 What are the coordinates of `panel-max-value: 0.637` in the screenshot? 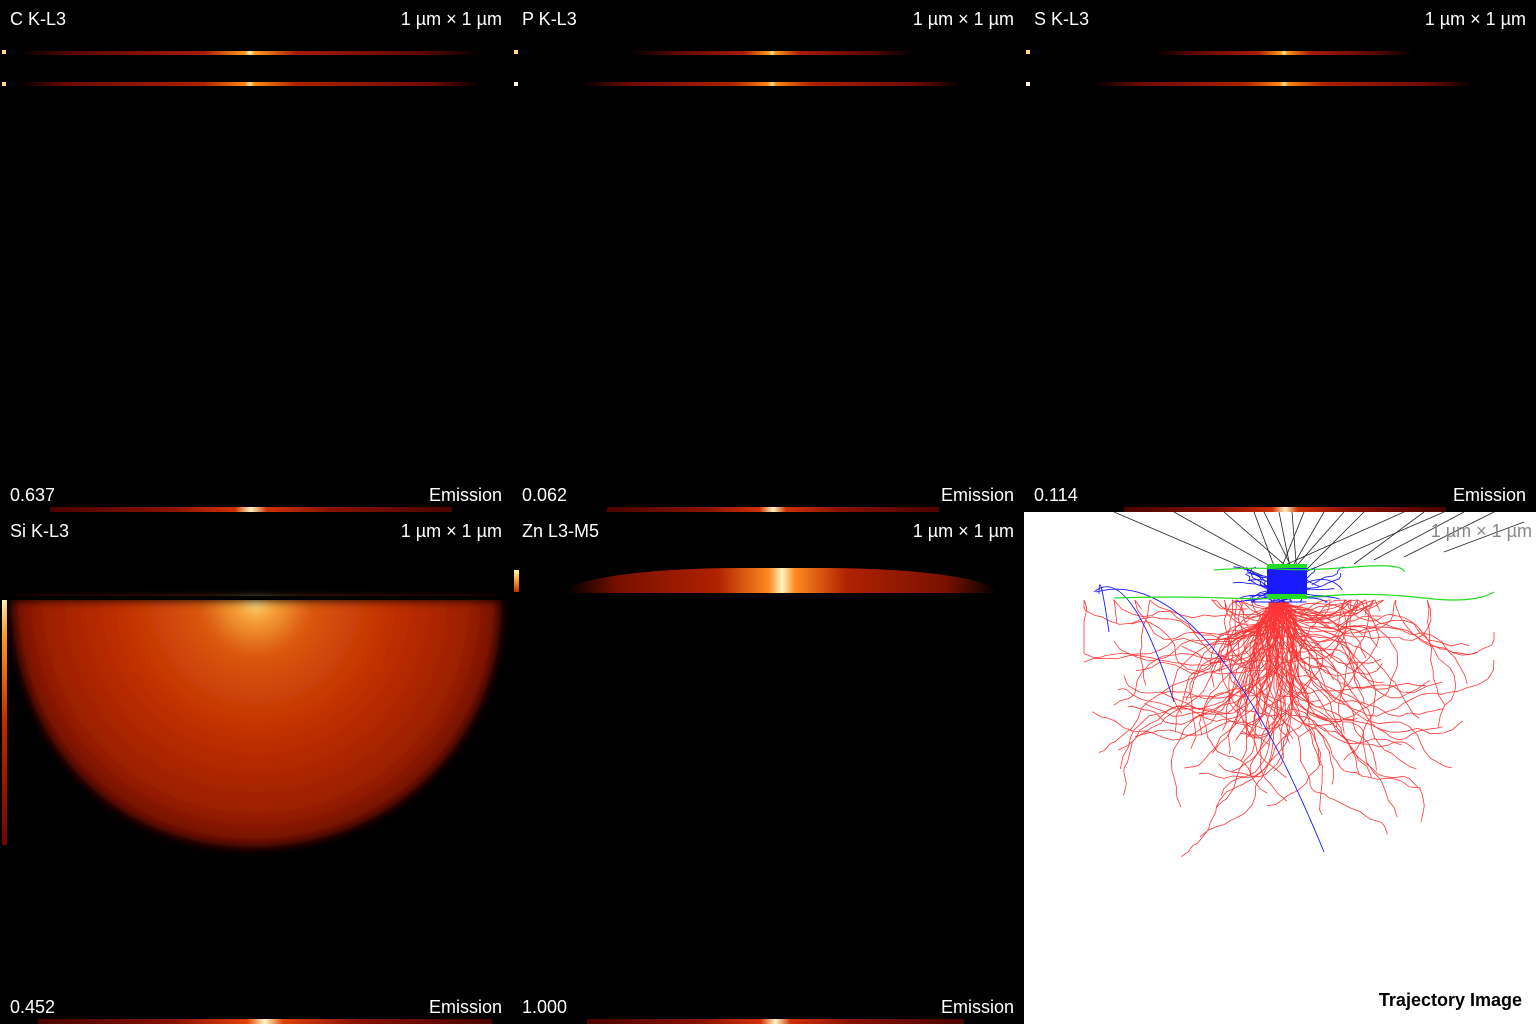 It's located at (33, 495).